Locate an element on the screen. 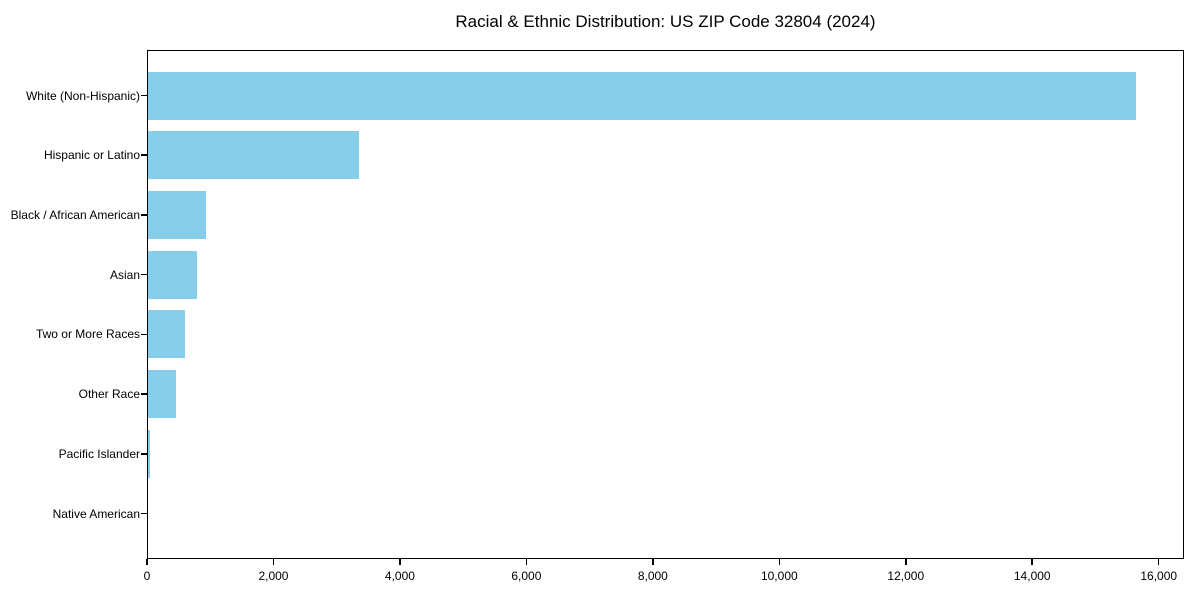 This screenshot has height=600, width=1200. bar-two-or-more-races is located at coordinates (166, 334).